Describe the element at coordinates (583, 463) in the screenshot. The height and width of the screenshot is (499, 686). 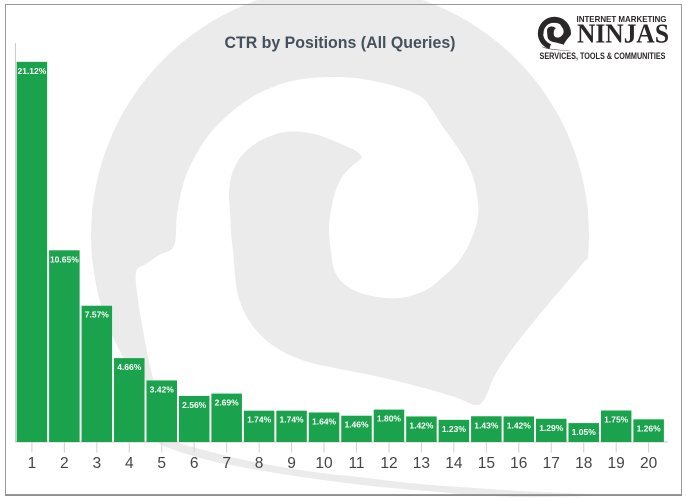
I see `svg-text: 18` at that location.